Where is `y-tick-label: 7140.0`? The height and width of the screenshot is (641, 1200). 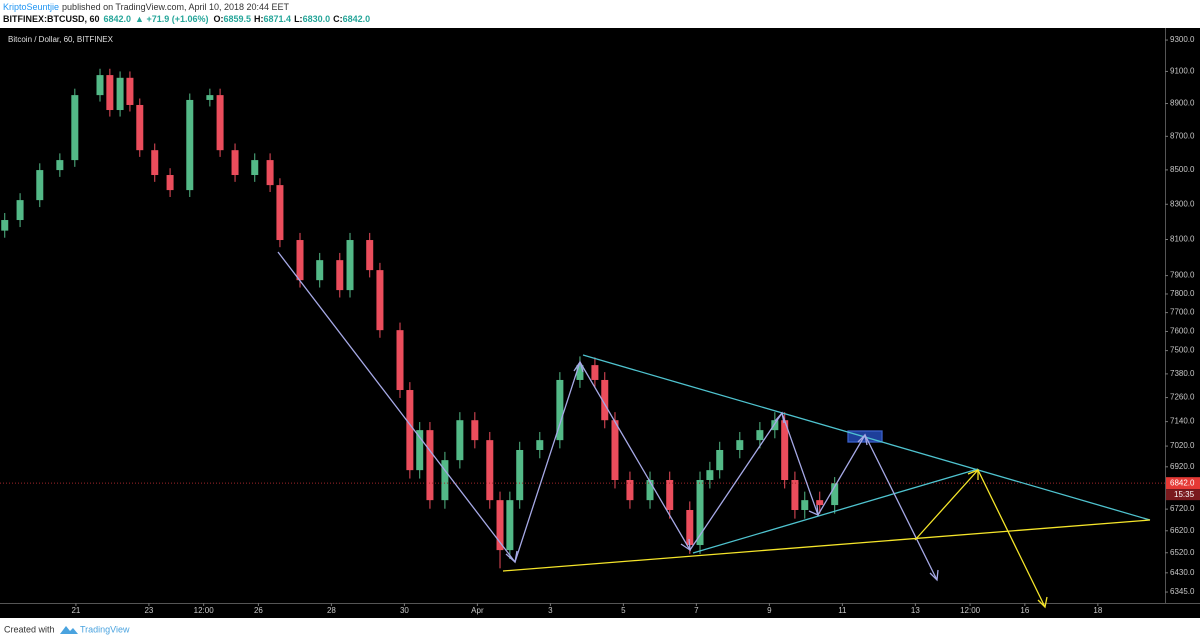
y-tick-label: 7140.0 is located at coordinates (1182, 421).